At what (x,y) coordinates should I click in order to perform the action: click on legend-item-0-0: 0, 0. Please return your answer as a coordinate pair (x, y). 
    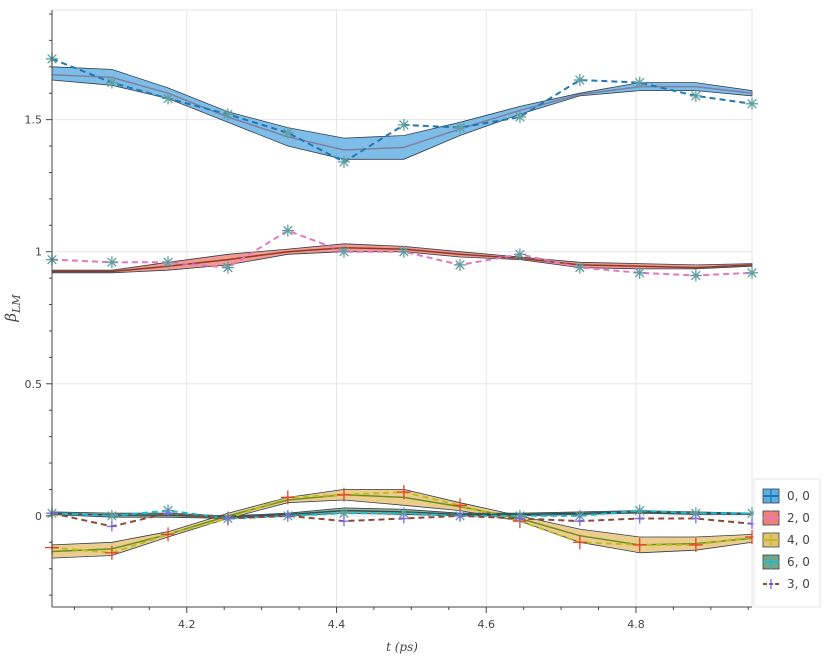
    Looking at the image, I should click on (786, 496).